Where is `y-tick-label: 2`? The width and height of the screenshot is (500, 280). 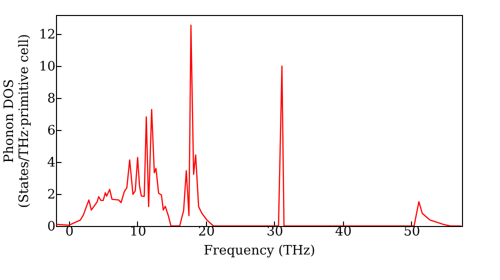
y-tick-label: 2 is located at coordinates (51, 195).